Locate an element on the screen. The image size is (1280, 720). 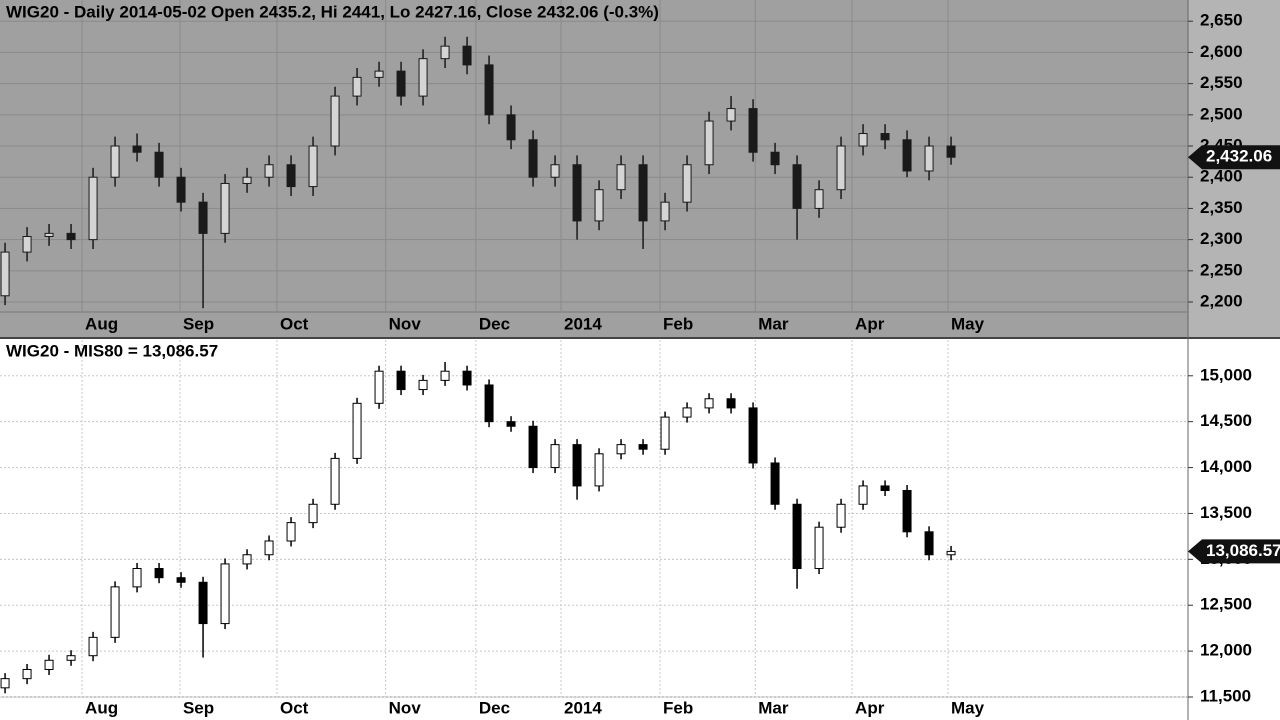
y-tick-label: 2,600 is located at coordinates (1221, 51).